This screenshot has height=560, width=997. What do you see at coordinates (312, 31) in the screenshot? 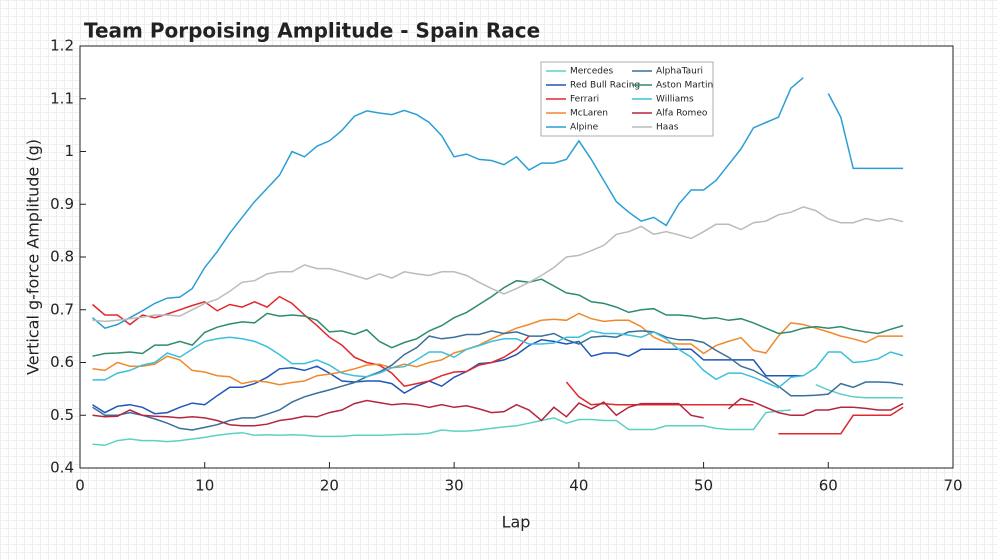
I see `chart-title: Team Porpoising Amplitude - Spain Race` at bounding box center [312, 31].